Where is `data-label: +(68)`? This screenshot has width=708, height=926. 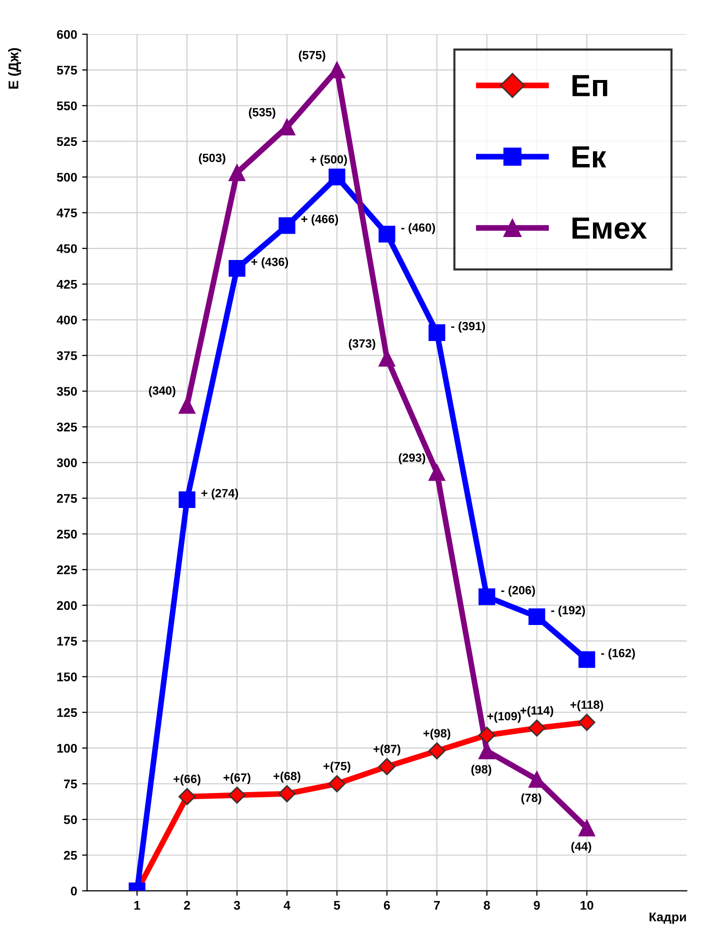 data-label: +(68) is located at coordinates (287, 777).